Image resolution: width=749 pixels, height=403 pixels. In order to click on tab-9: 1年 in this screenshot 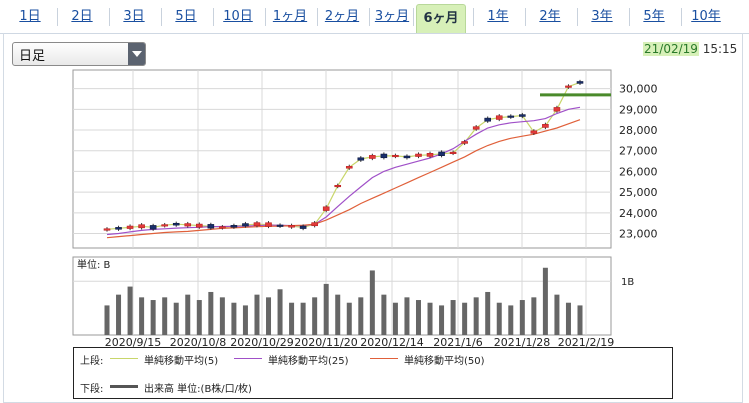, I will do `click(498, 16)`.